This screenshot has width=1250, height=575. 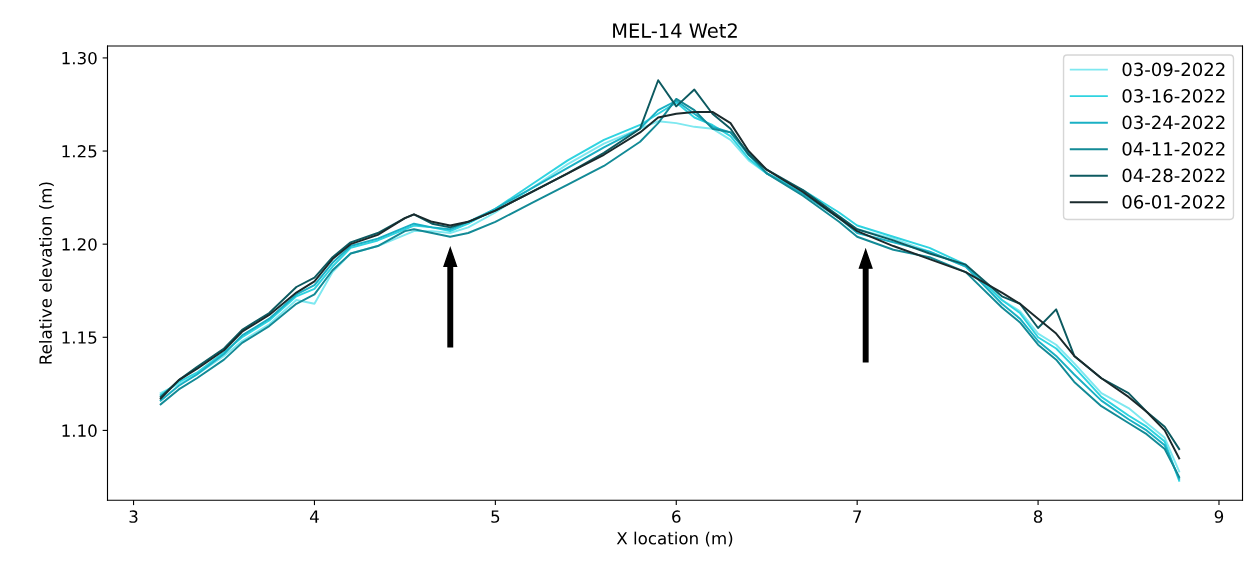 I want to click on legend-label: 03-24-2022, so click(x=1173, y=122).